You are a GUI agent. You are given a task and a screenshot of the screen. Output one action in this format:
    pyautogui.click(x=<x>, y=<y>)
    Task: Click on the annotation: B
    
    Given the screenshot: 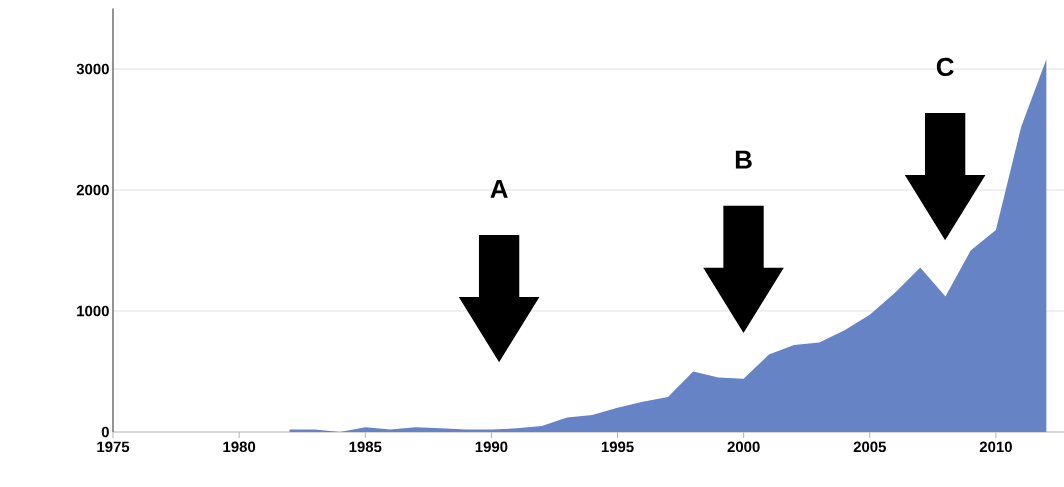 What is the action you would take?
    pyautogui.click(x=743, y=159)
    